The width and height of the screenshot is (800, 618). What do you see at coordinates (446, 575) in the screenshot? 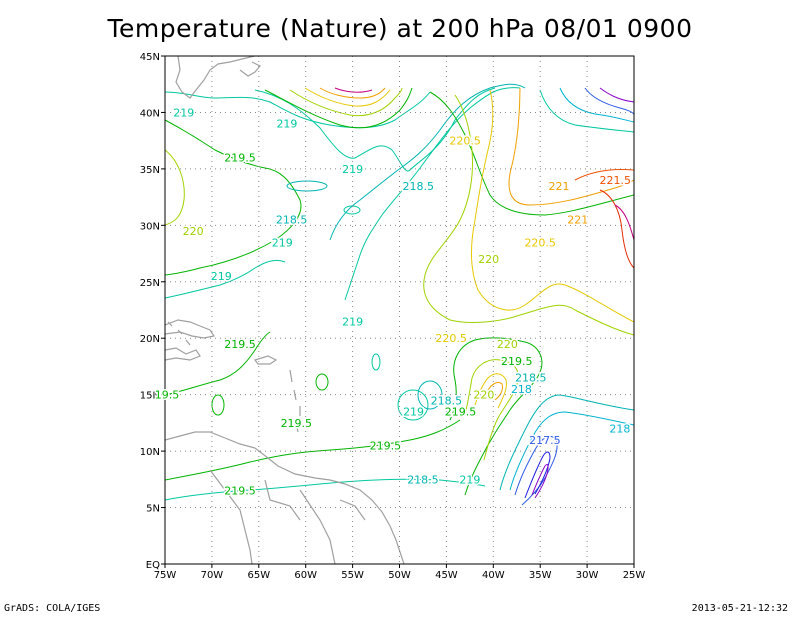
I see `x-tick-label: 45W` at bounding box center [446, 575].